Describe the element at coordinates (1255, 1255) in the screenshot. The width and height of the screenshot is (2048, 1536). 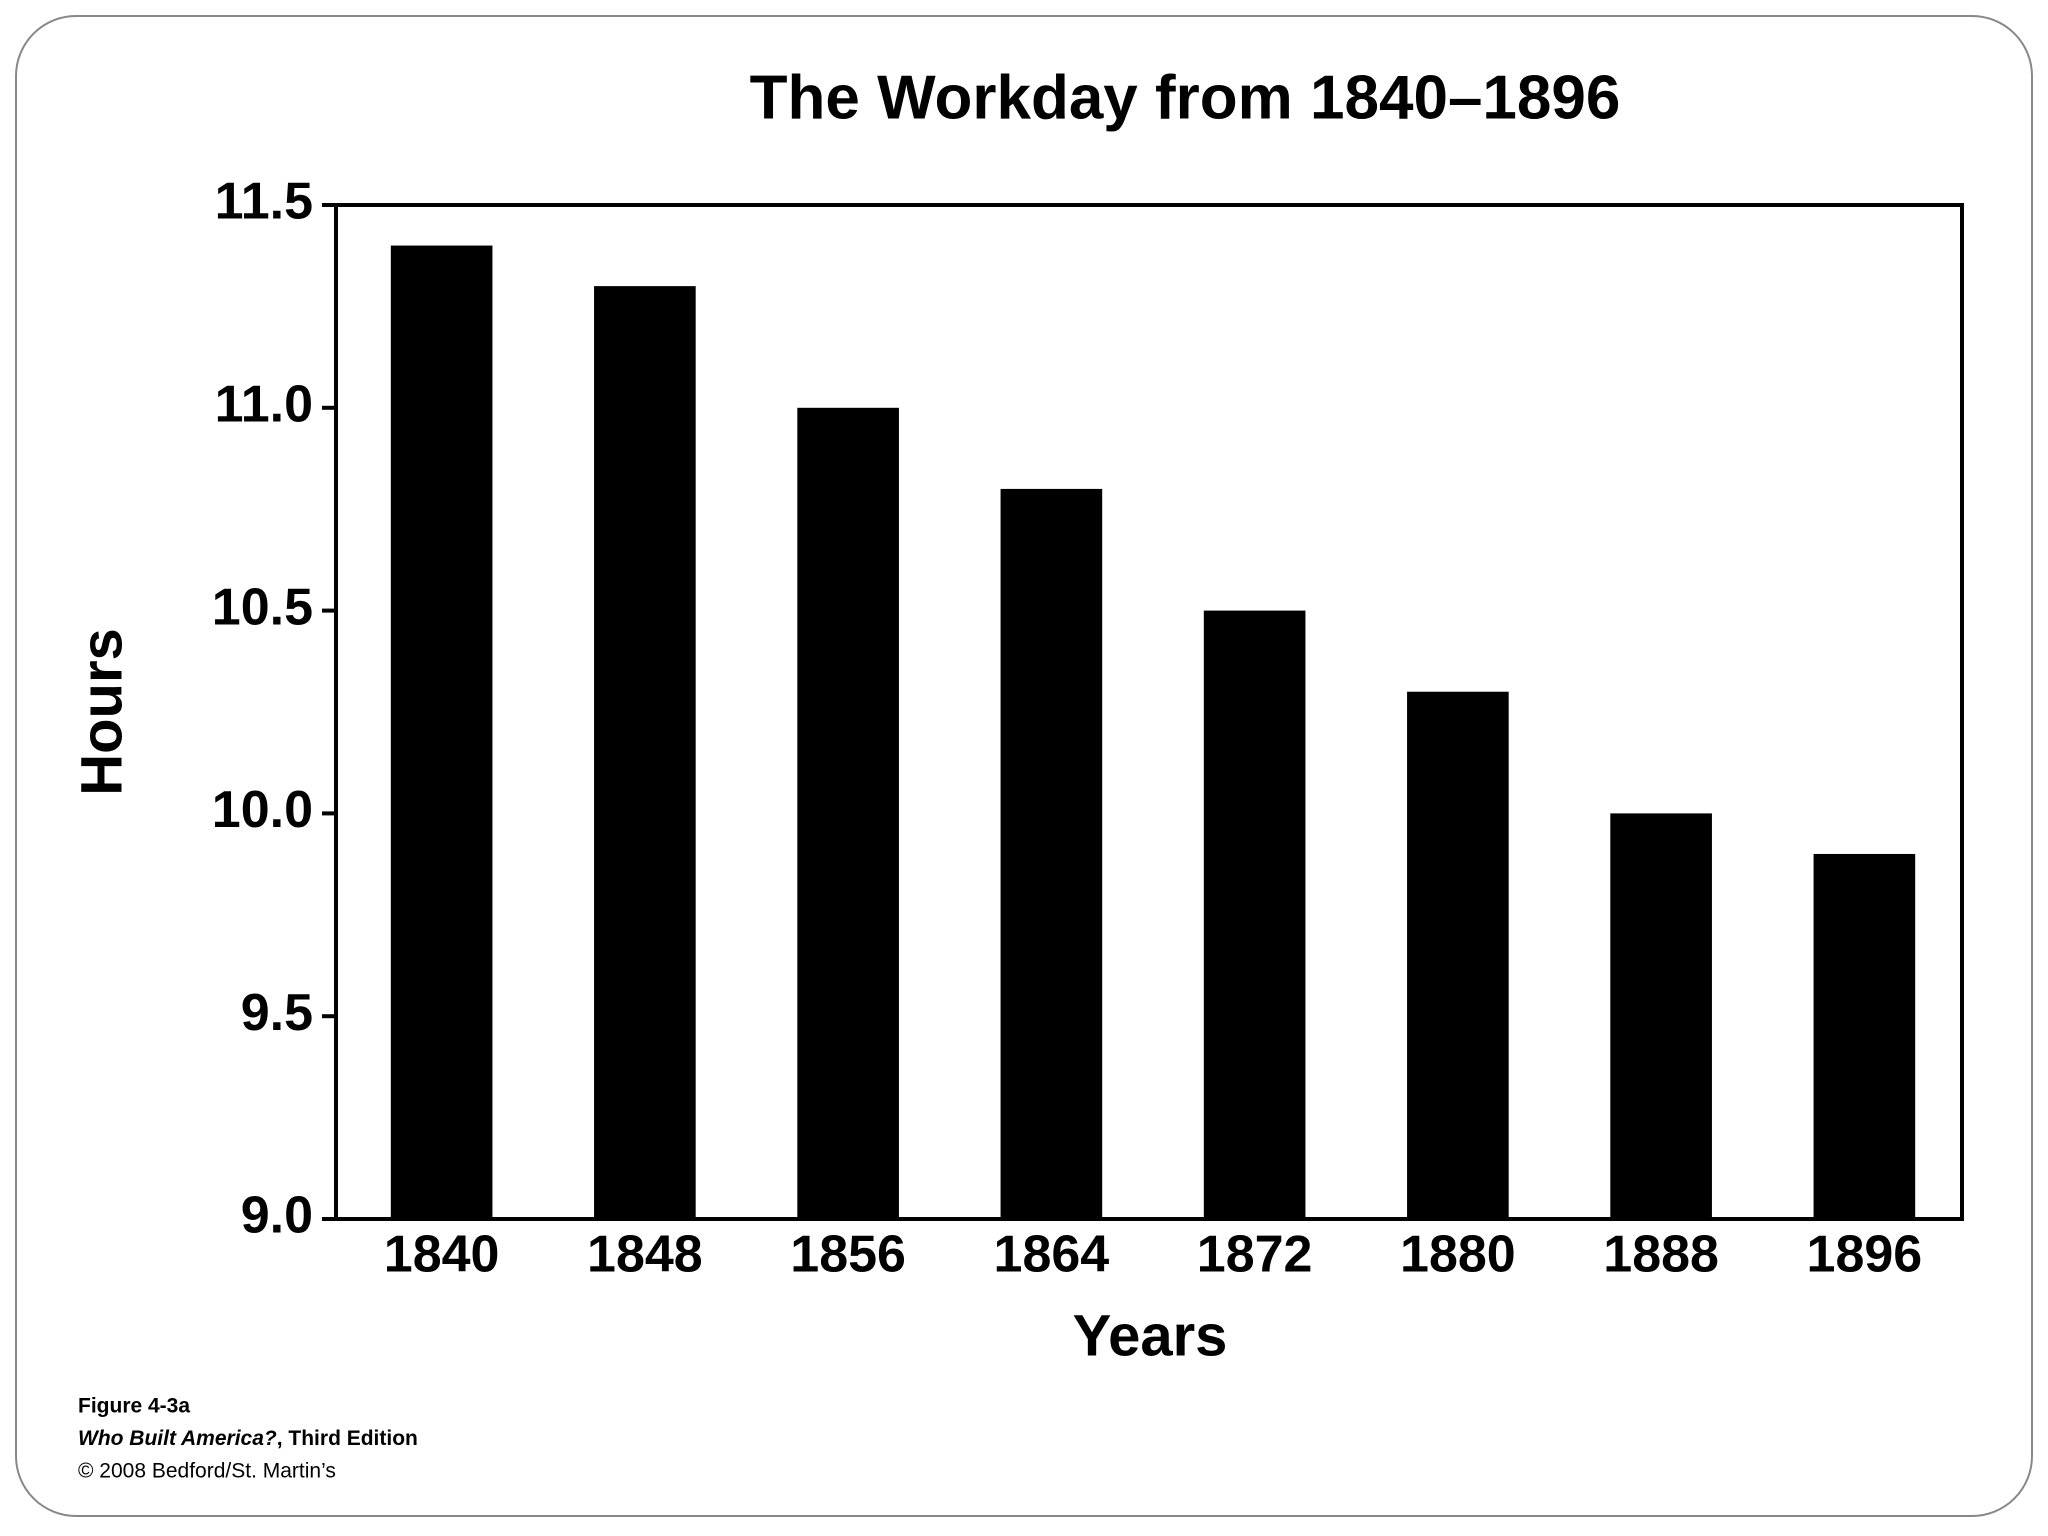
I see `x-tick-label: 1872` at that location.